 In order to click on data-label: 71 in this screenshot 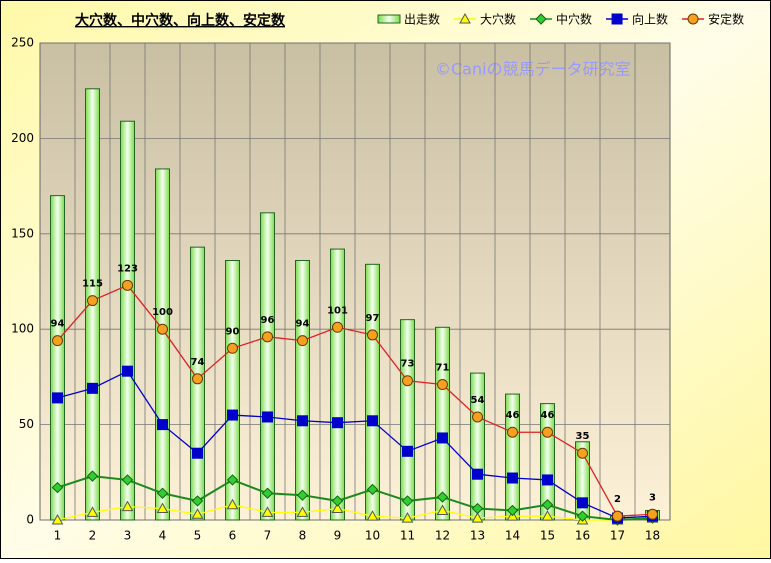, I will do `click(443, 368)`.